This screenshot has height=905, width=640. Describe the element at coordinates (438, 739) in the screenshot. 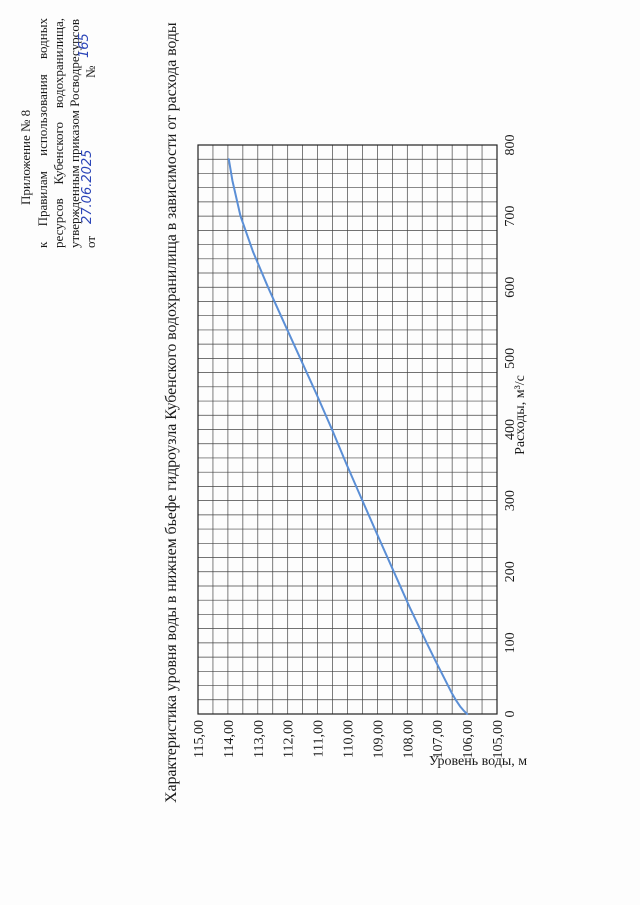

I see `y-tick-label: 107,00` at that location.